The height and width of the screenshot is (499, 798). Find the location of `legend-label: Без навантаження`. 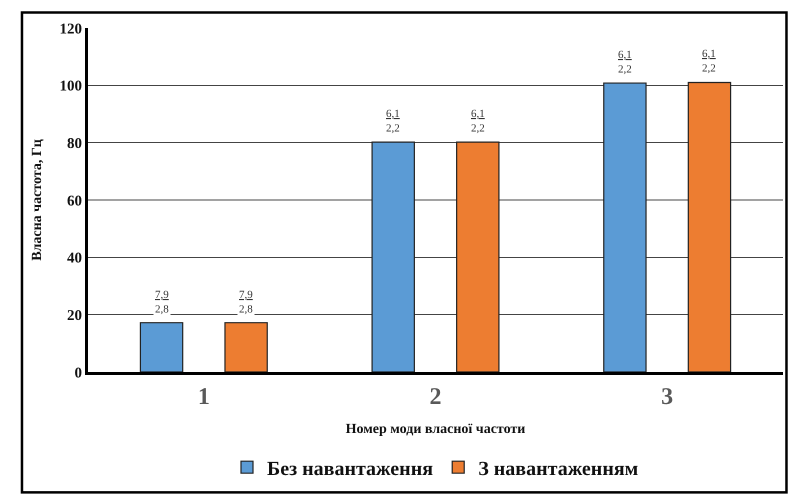

legend-label: Без навантаження is located at coordinates (350, 469).